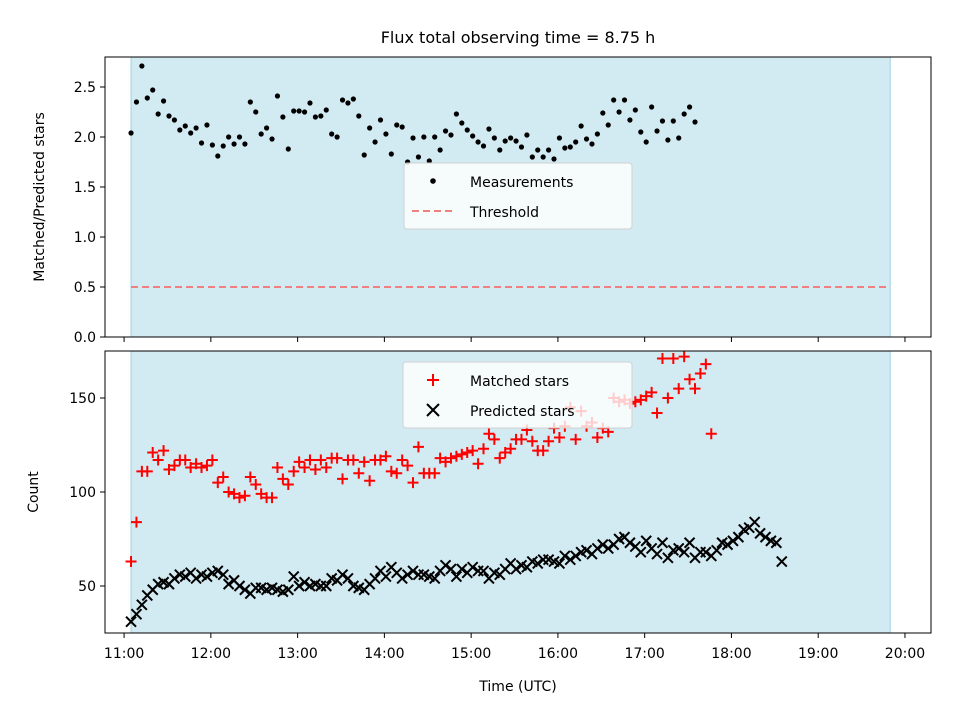 Image resolution: width=960 pixels, height=720 pixels. I want to click on x-axis-label: Time (UTC), so click(517, 687).